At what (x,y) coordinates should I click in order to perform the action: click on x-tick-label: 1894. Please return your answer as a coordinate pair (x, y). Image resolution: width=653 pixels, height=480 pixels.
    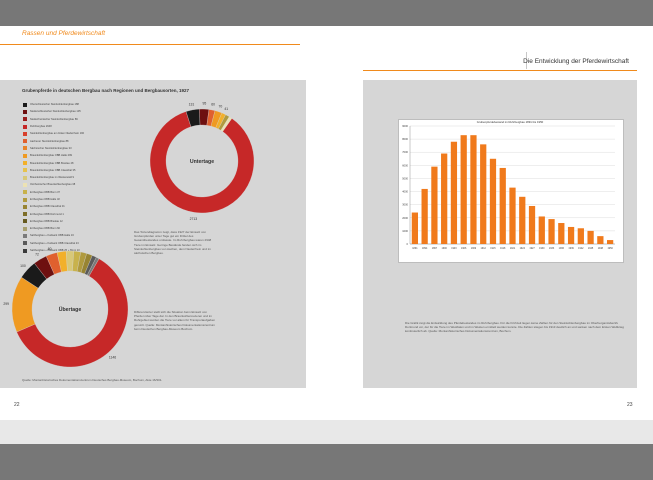
    Looking at the image, I should click on (425, 248).